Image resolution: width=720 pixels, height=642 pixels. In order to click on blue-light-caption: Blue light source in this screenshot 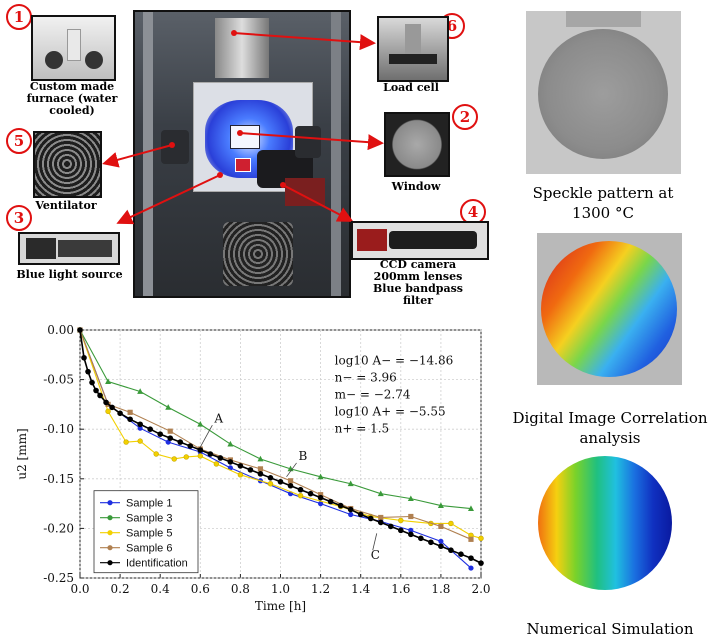, I will do `click(69, 274)`.